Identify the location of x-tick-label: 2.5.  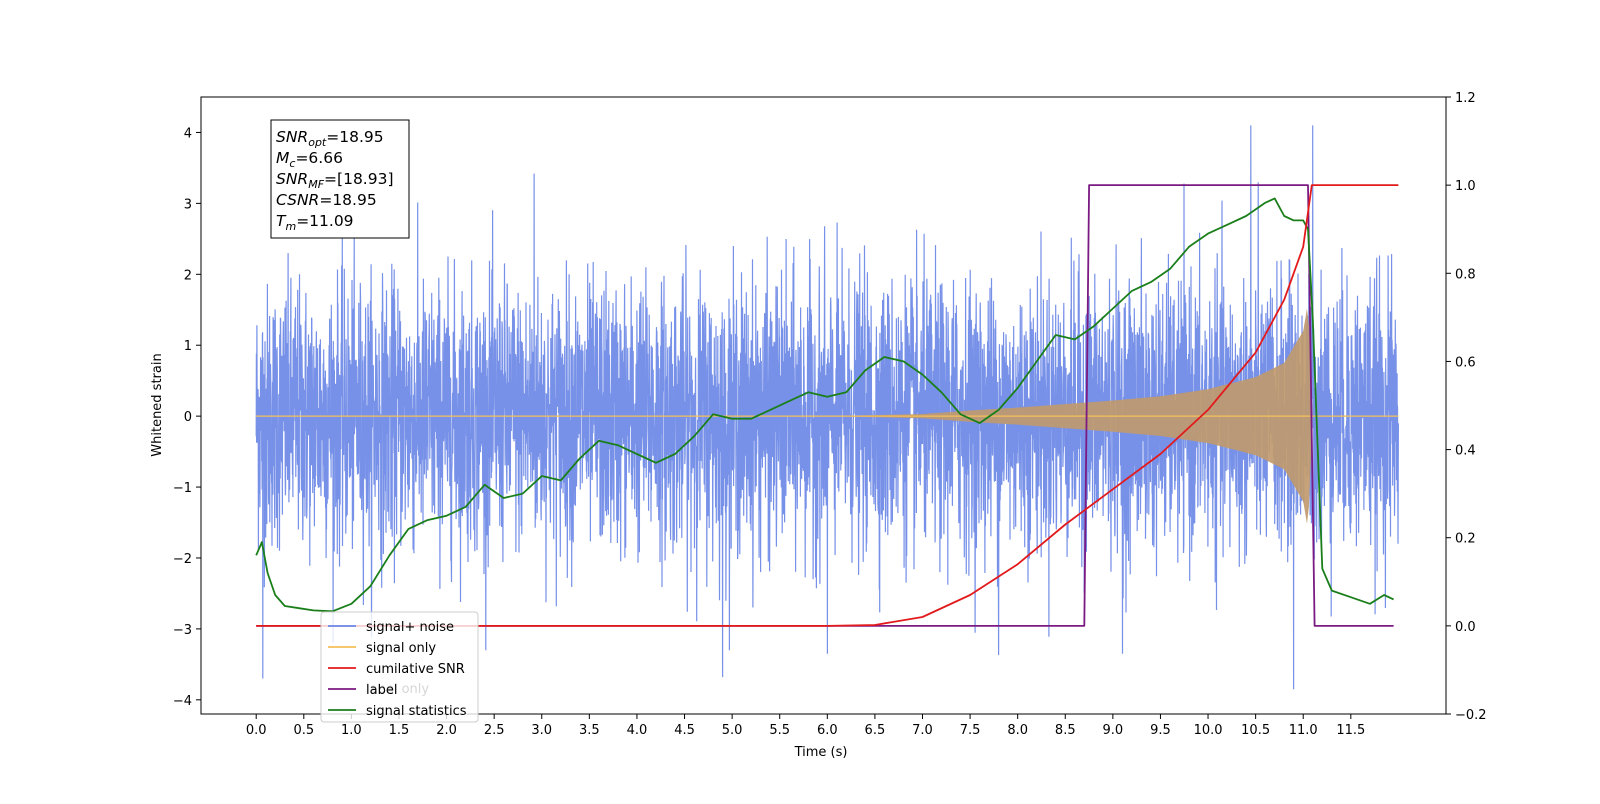
(494, 730).